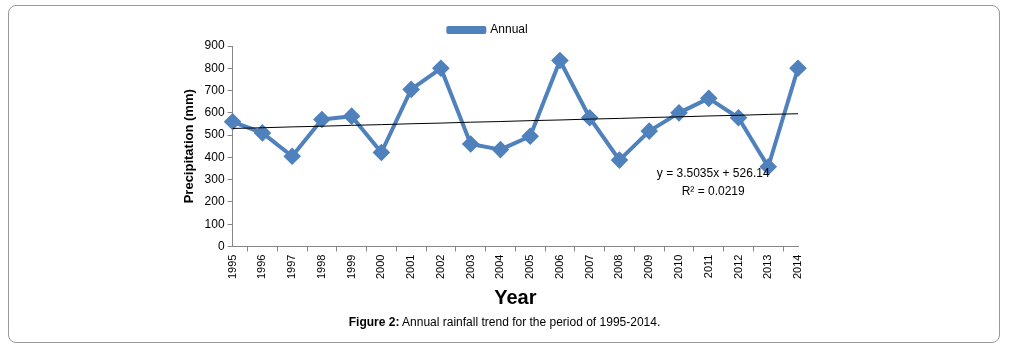  I want to click on y-tick-label: 200, so click(214, 201).